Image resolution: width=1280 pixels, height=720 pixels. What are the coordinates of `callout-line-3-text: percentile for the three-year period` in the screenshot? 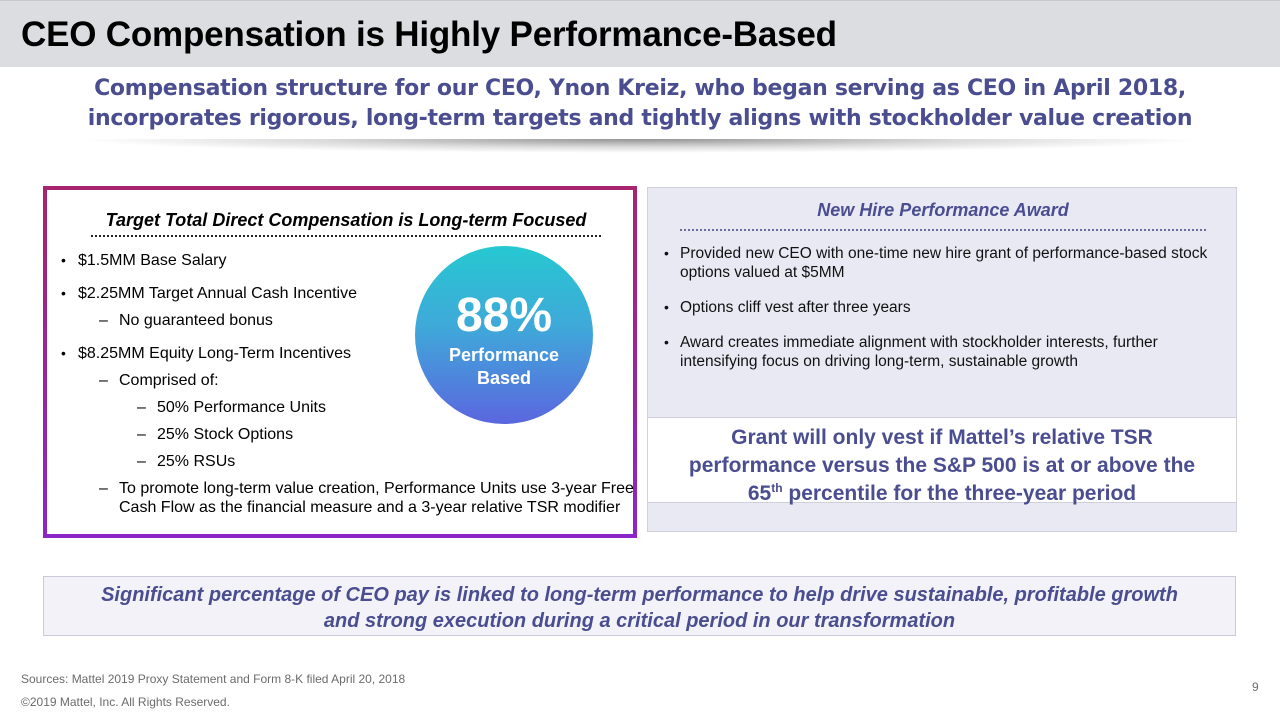 It's located at (959, 493).